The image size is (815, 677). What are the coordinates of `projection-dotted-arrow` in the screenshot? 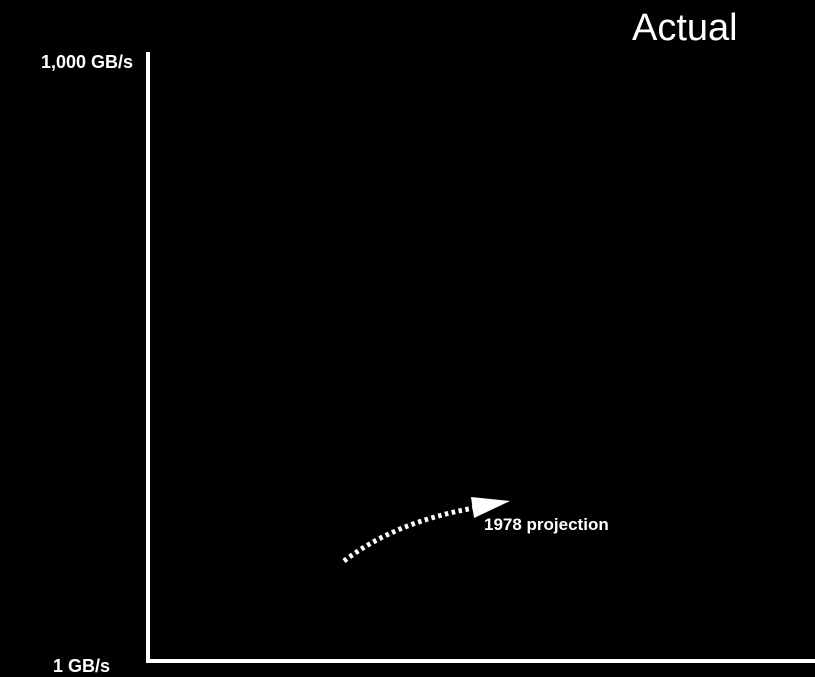 It's located at (408, 534).